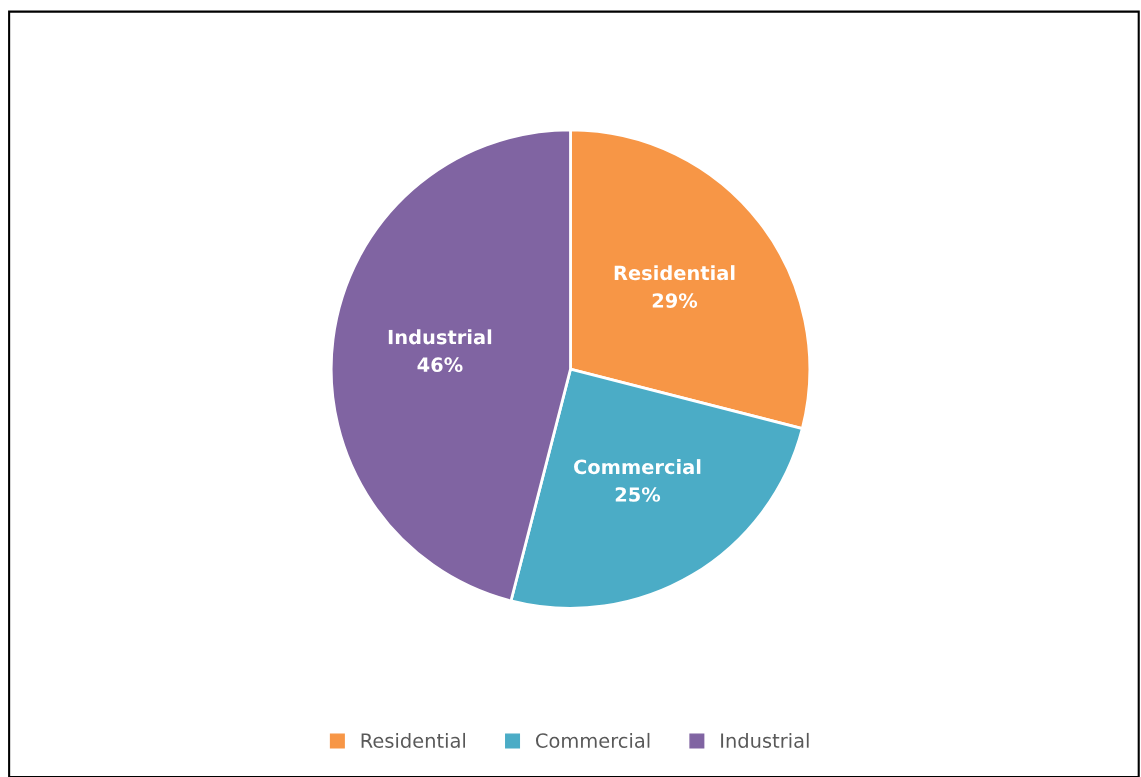 Image resolution: width=1141 pixels, height=777 pixels. Describe the element at coordinates (765, 740) in the screenshot. I see `legend-label: Industrial` at that location.